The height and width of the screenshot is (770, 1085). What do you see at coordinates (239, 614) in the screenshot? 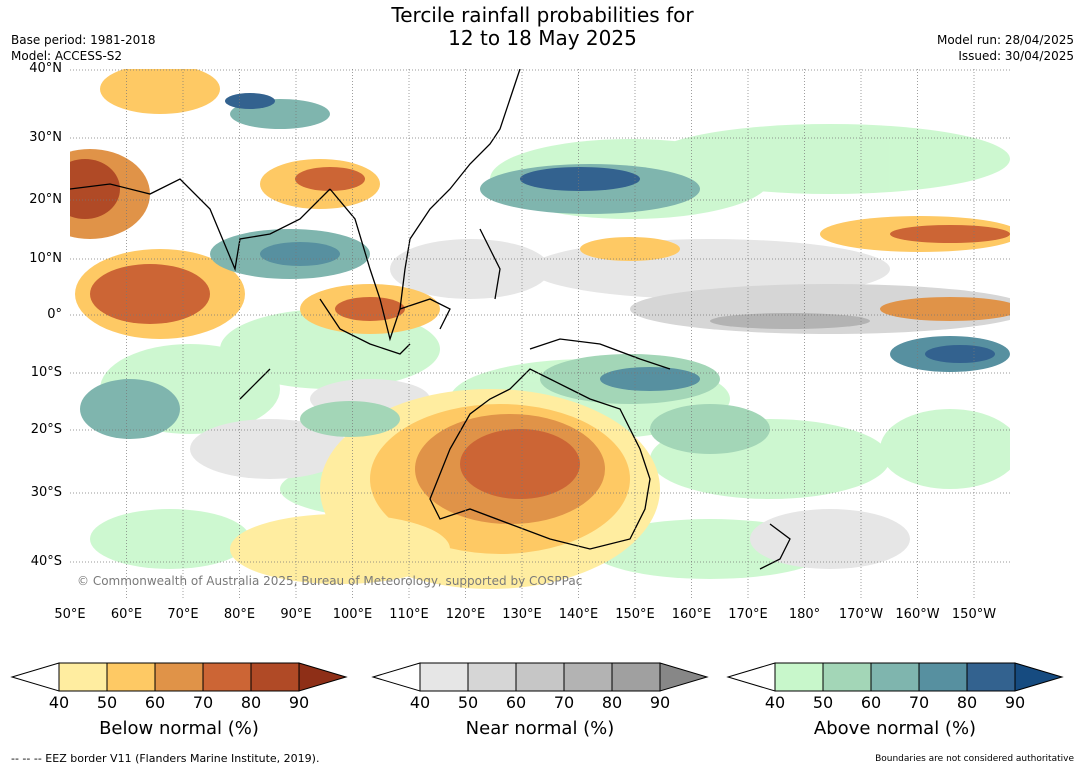
I see `lon-label: 80°E` at bounding box center [239, 614].